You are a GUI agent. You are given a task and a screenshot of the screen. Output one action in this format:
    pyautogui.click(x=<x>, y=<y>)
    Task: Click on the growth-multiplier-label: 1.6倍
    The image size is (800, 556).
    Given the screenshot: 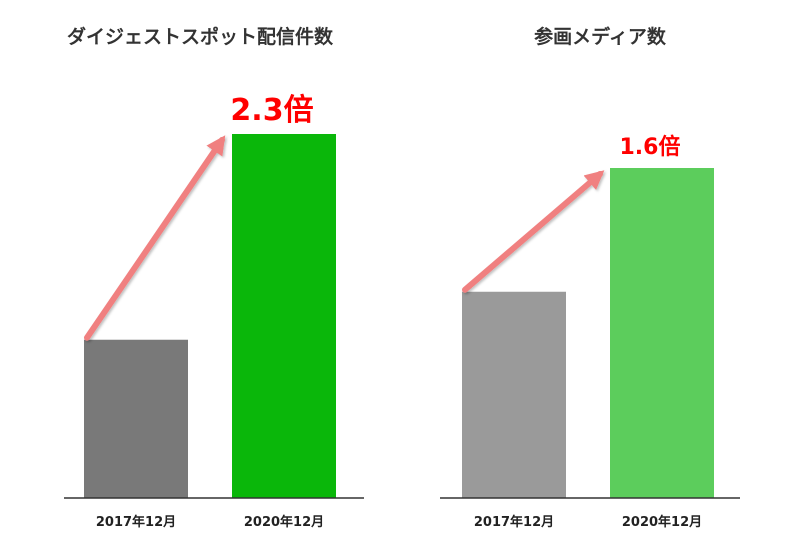 What is the action you would take?
    pyautogui.click(x=650, y=147)
    